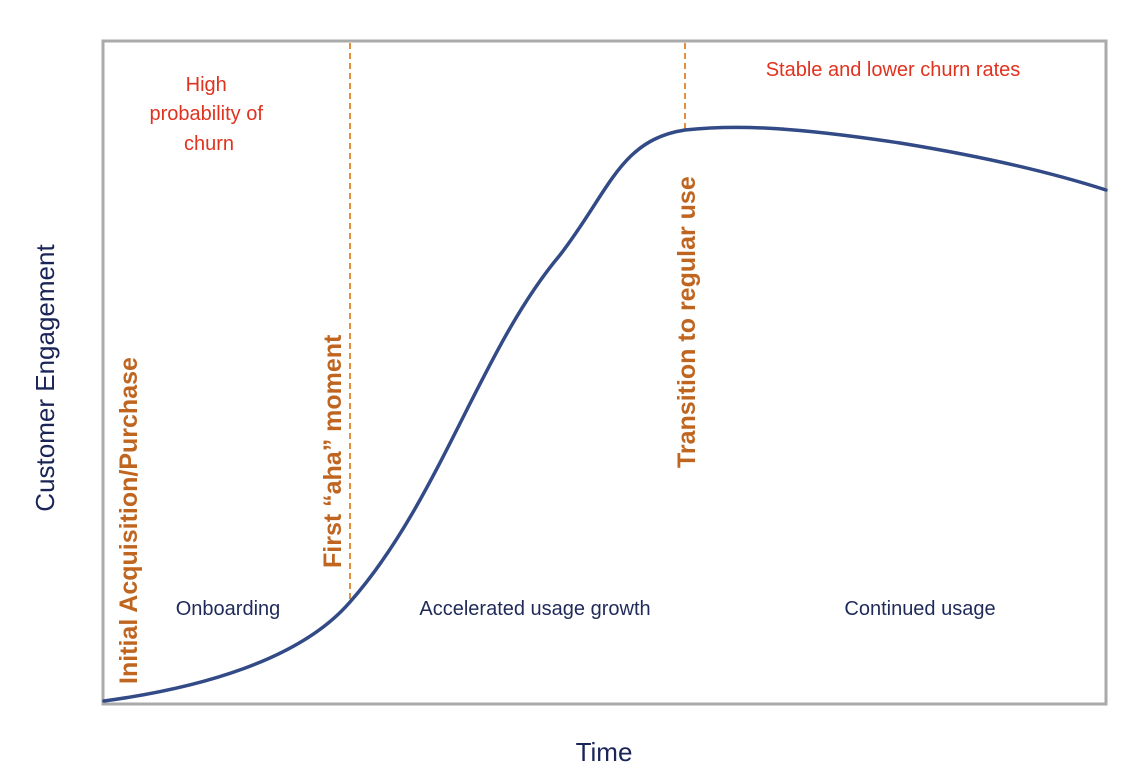  What do you see at coordinates (687, 322) in the screenshot?
I see `milestone-transition-to-regular-use: Transition to regular use` at bounding box center [687, 322].